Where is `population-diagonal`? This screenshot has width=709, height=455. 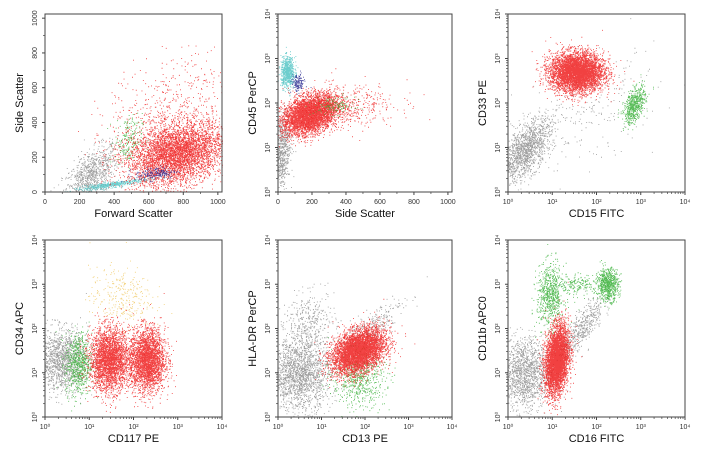 population-diagonal is located at coordinates (579, 331).